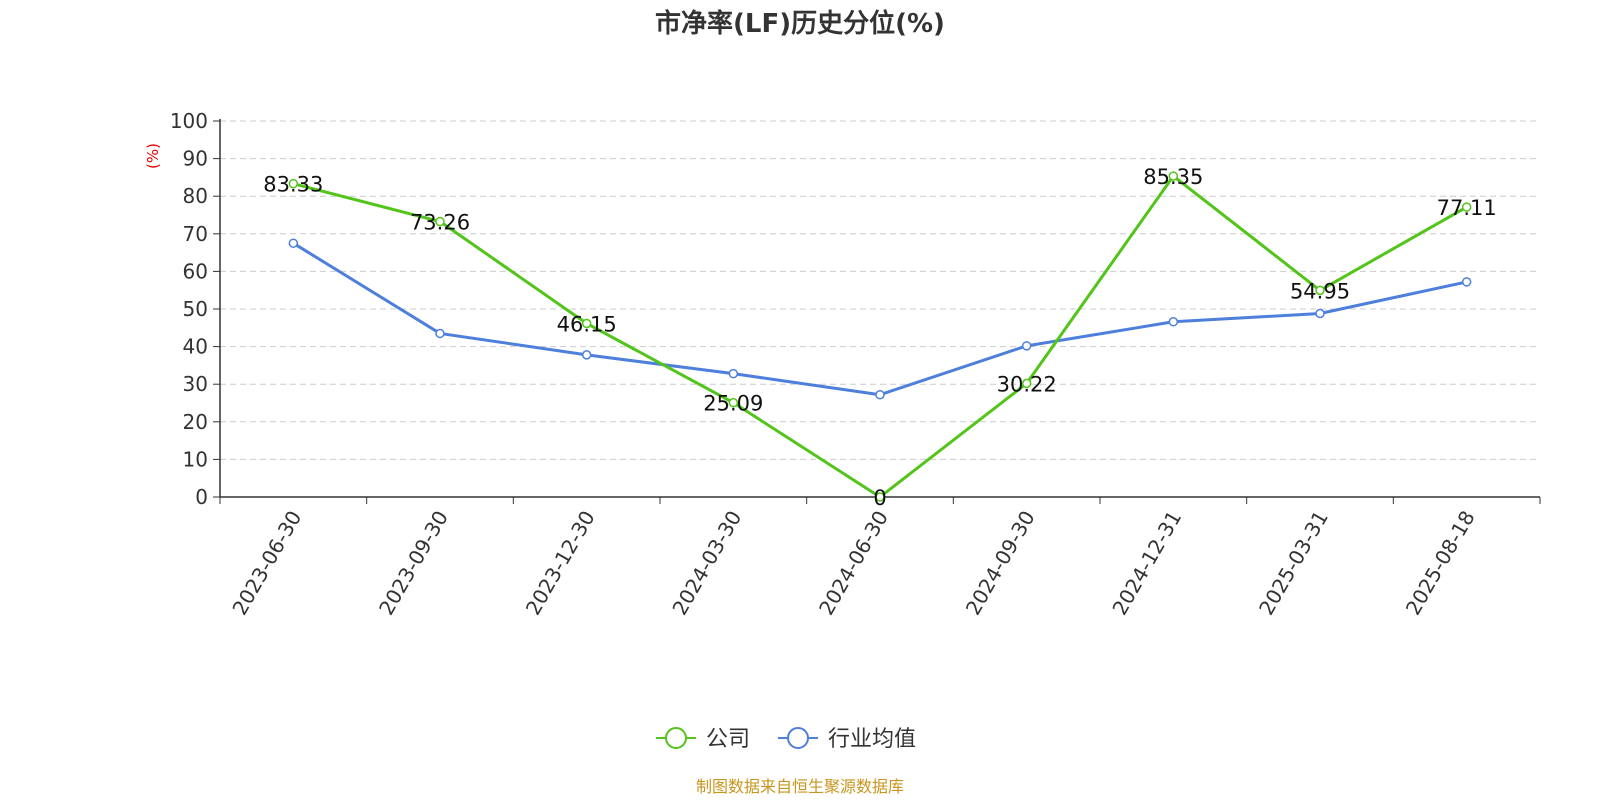 The image size is (1600, 800). What do you see at coordinates (195, 459) in the screenshot?
I see `y-tick-label: 10` at bounding box center [195, 459].